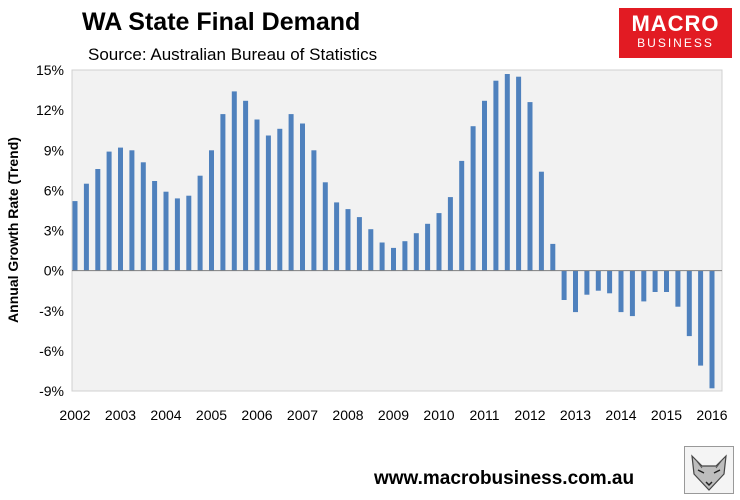 Image resolution: width=740 pixels, height=500 pixels. Describe the element at coordinates (120, 415) in the screenshot. I see `x-tick-label: 2003` at that location.